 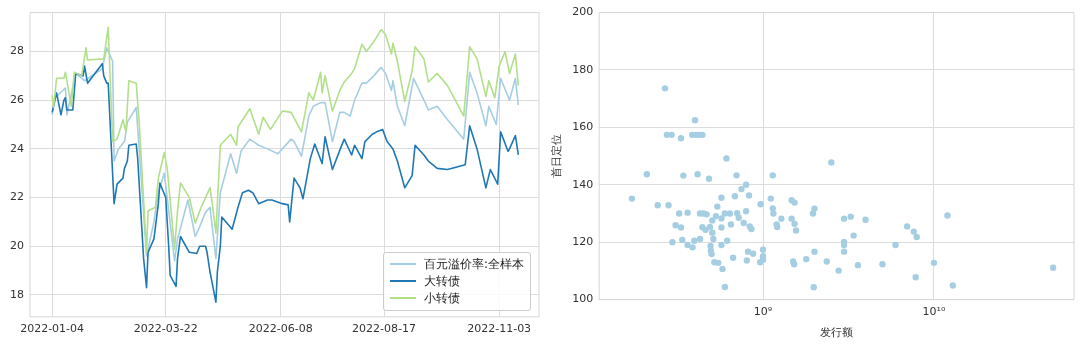 I want to click on y-tick-label: 160, so click(x=583, y=127).